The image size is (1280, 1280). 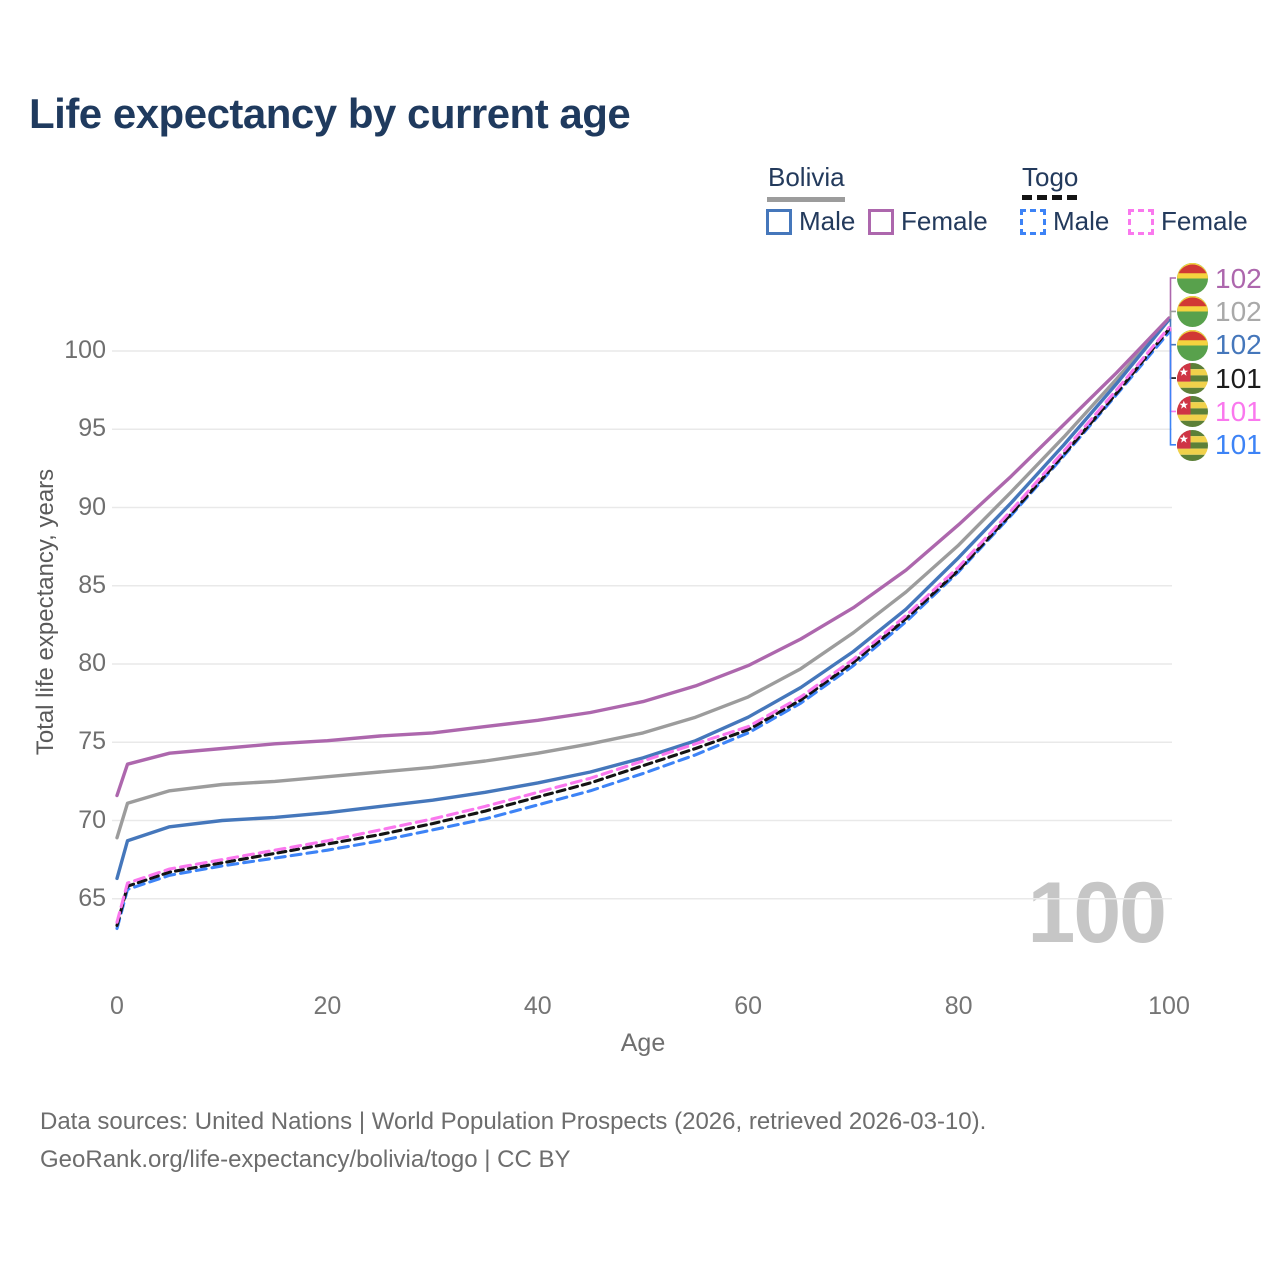 What do you see at coordinates (1172, 388) in the screenshot?
I see `leader-line-togo-male` at bounding box center [1172, 388].